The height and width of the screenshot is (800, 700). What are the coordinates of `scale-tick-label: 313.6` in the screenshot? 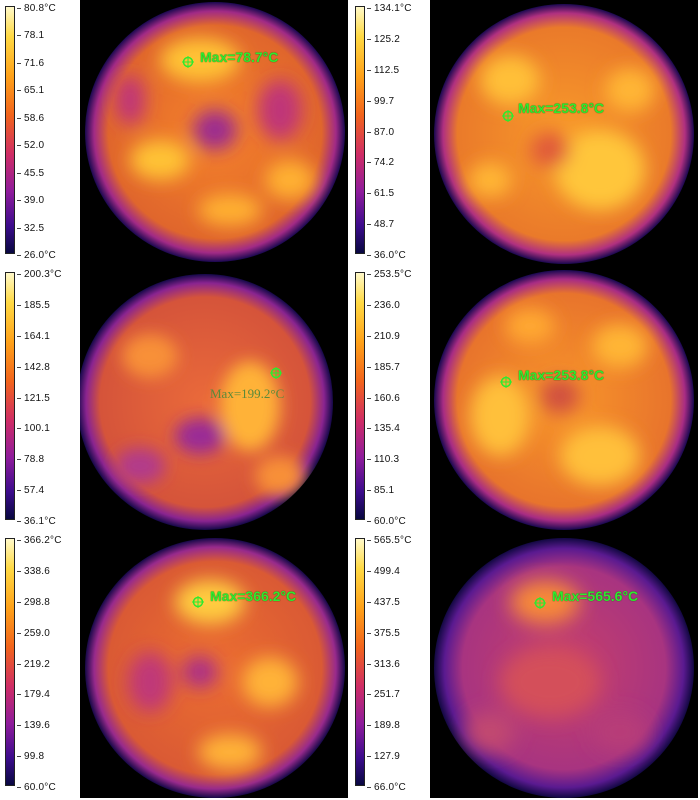 It's located at (383, 664).